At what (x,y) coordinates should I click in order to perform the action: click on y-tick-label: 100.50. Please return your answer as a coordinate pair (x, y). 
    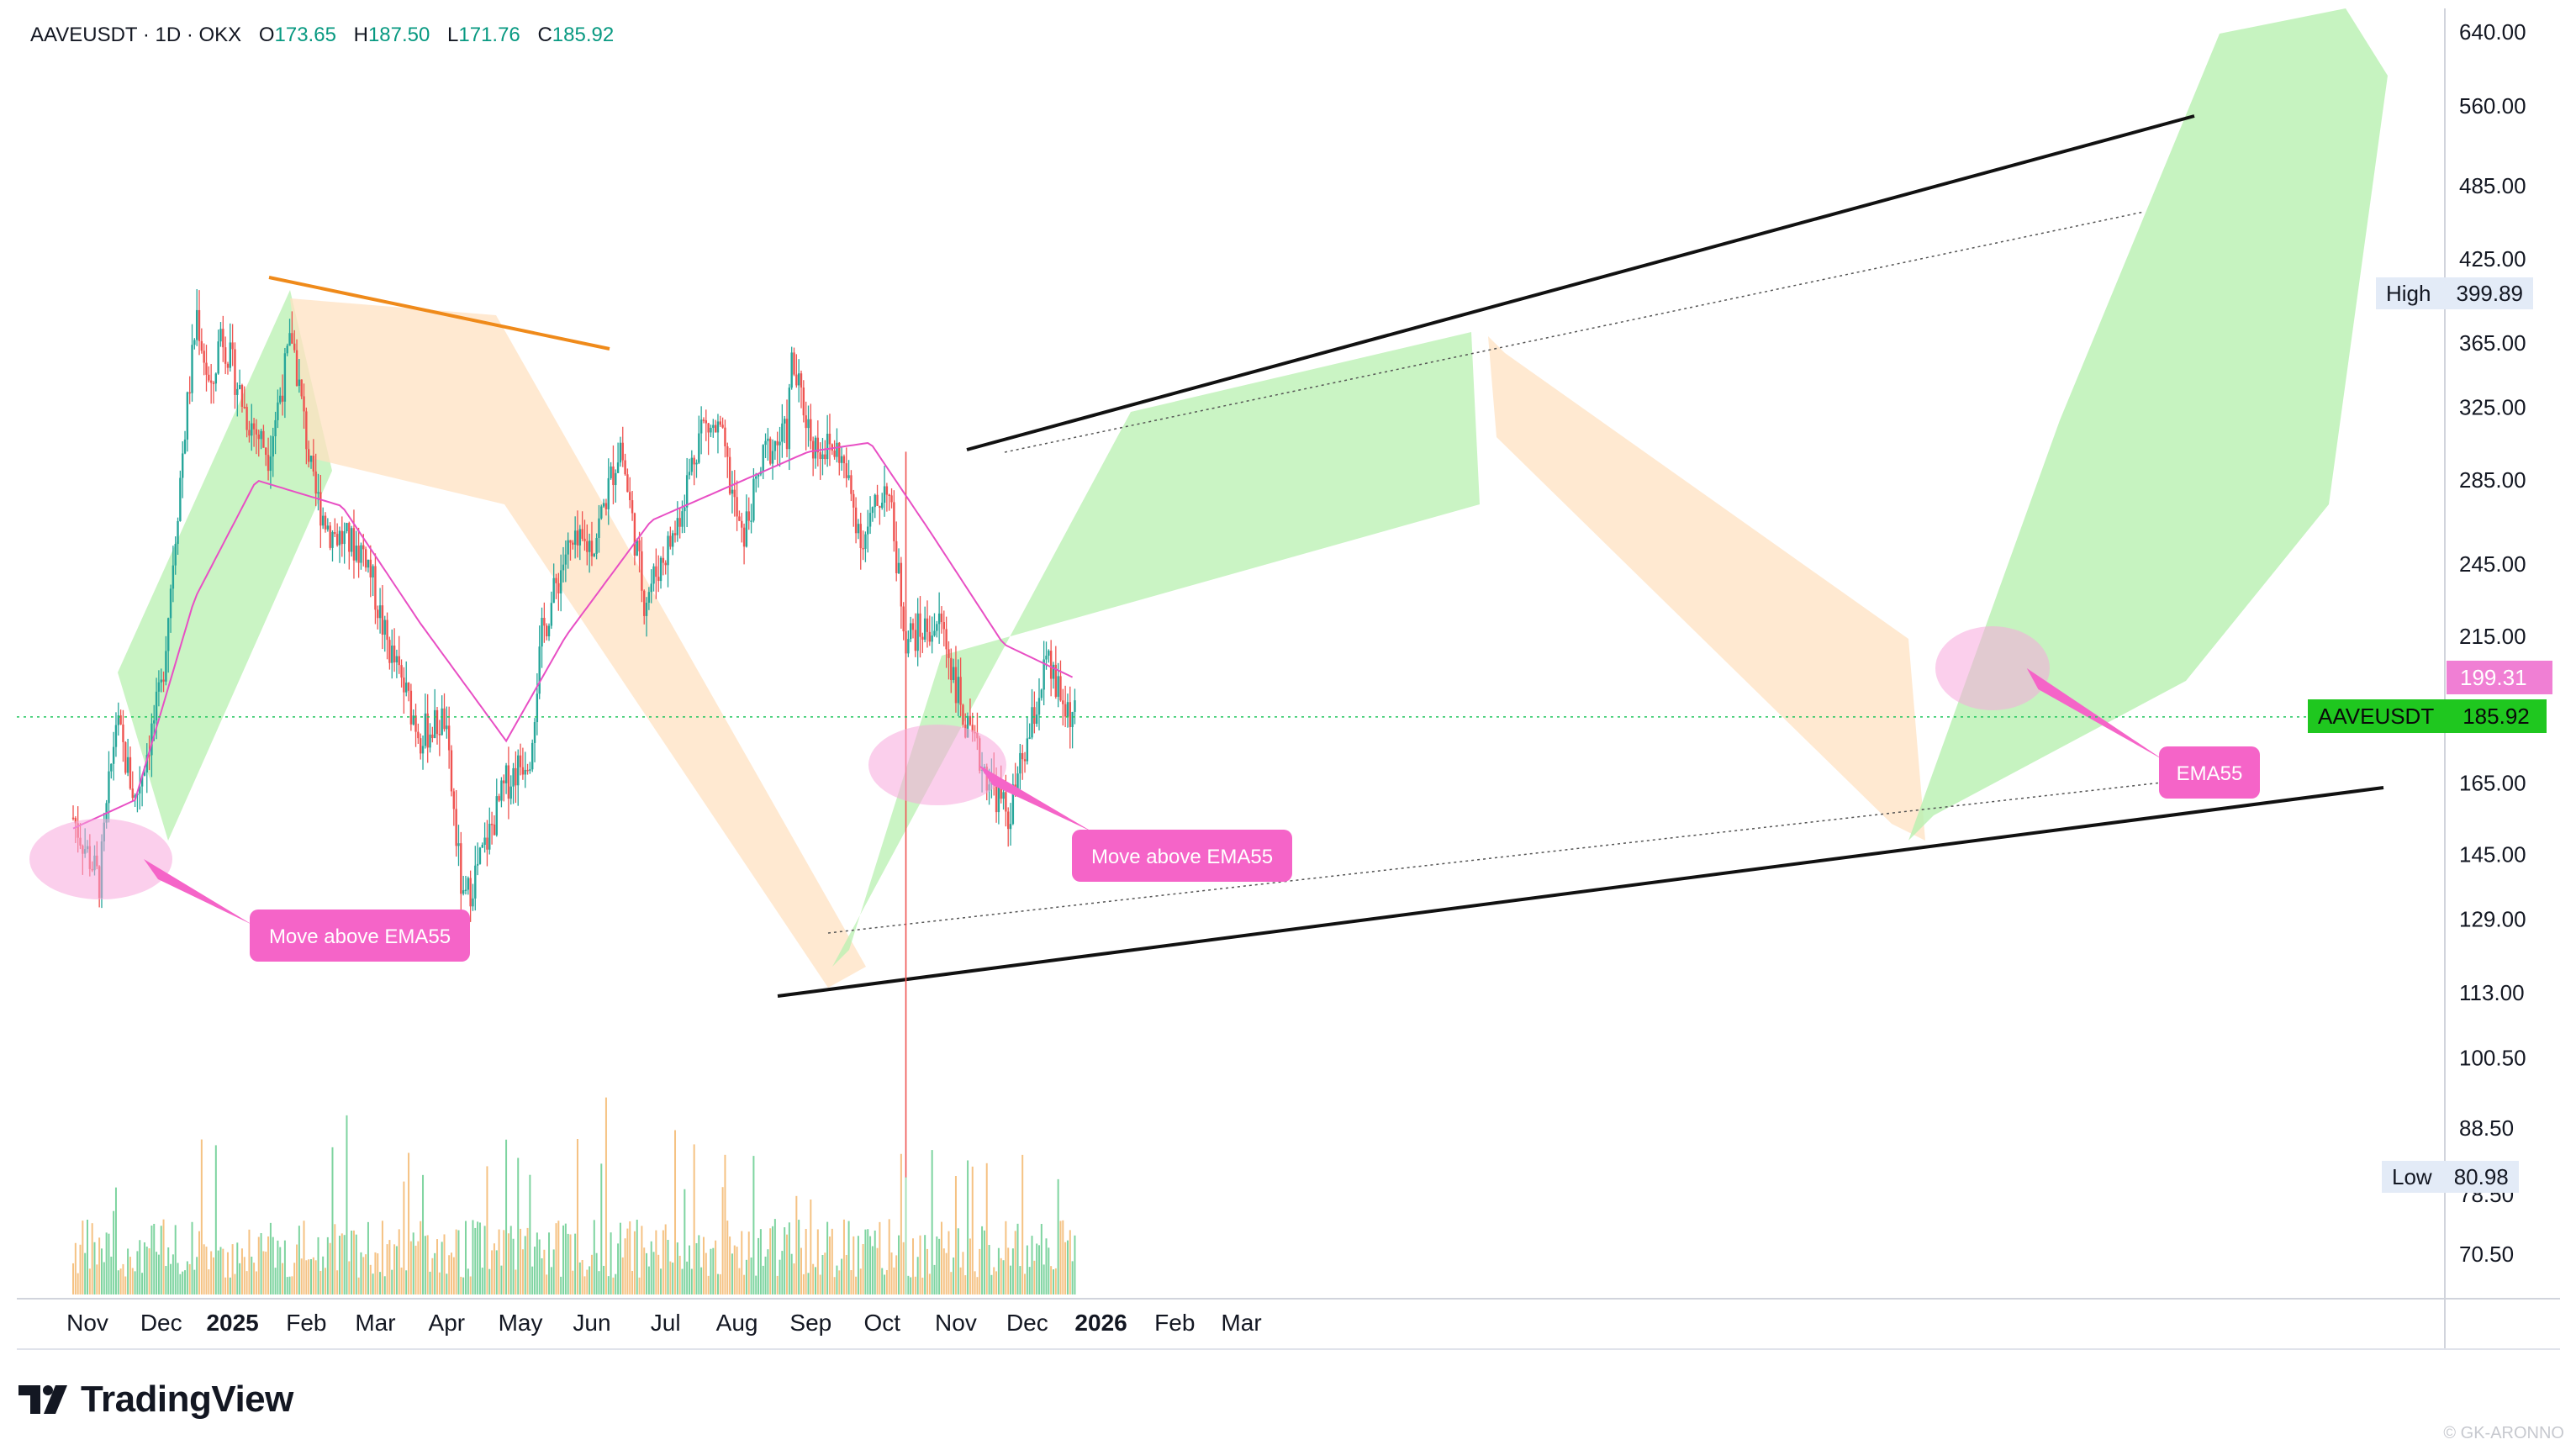
    Looking at the image, I should click on (2492, 1057).